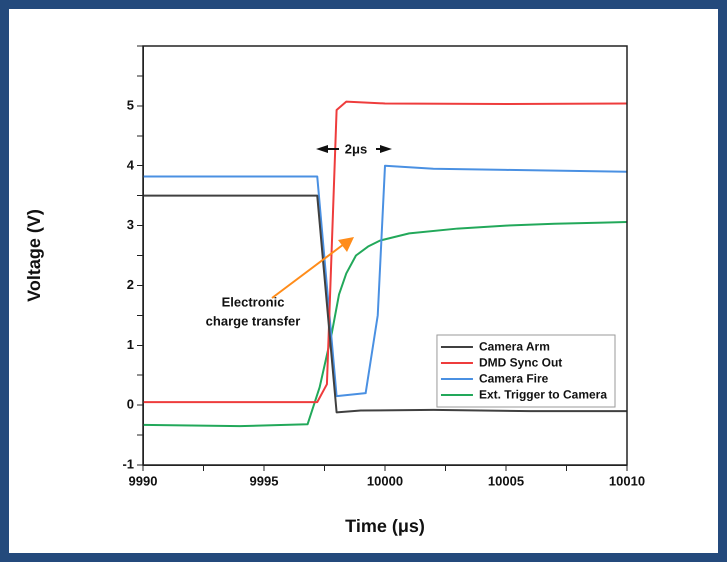 This screenshot has height=562, width=727. Describe the element at coordinates (128, 464) in the screenshot. I see `y-tick-label: -1` at that location.